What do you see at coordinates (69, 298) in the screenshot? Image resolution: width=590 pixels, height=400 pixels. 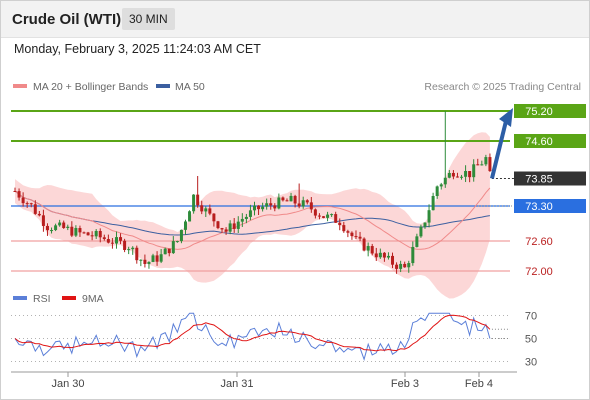 I see `legend-swatch-rsi-ma` at bounding box center [69, 298].